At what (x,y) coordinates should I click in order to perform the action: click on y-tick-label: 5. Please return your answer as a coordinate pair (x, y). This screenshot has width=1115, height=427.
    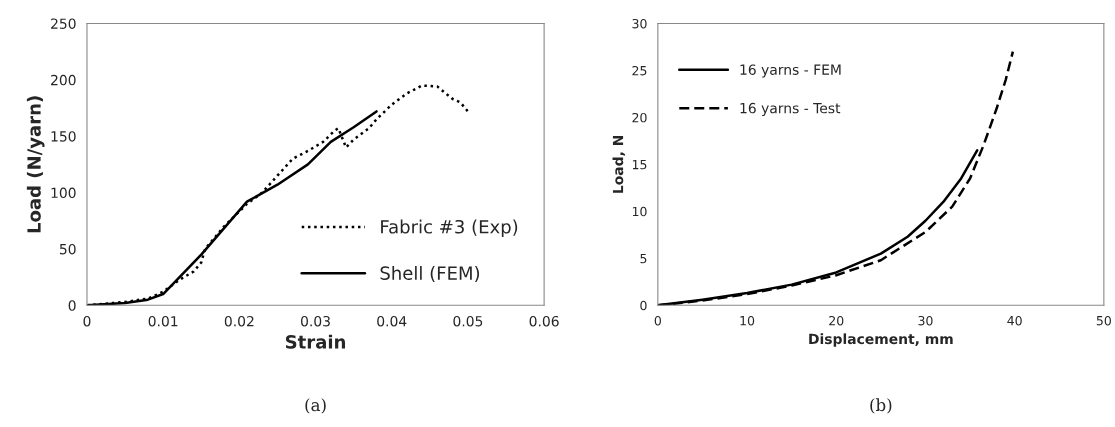
    Looking at the image, I should click on (643, 258).